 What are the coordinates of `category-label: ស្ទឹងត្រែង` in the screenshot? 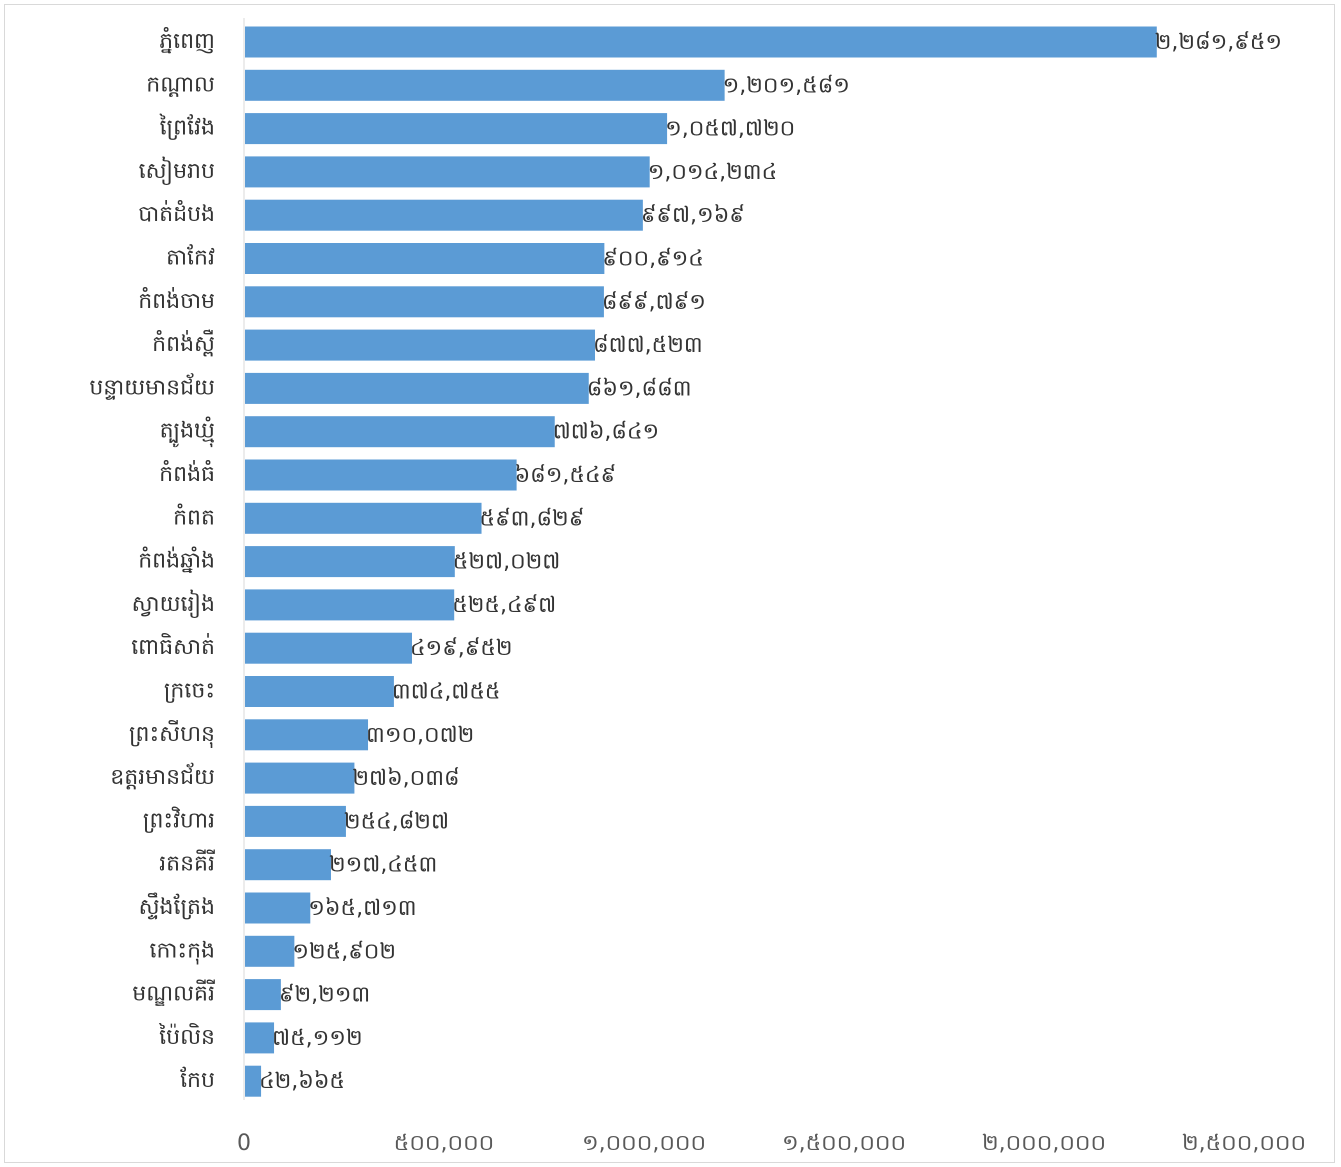 It's located at (177, 906).